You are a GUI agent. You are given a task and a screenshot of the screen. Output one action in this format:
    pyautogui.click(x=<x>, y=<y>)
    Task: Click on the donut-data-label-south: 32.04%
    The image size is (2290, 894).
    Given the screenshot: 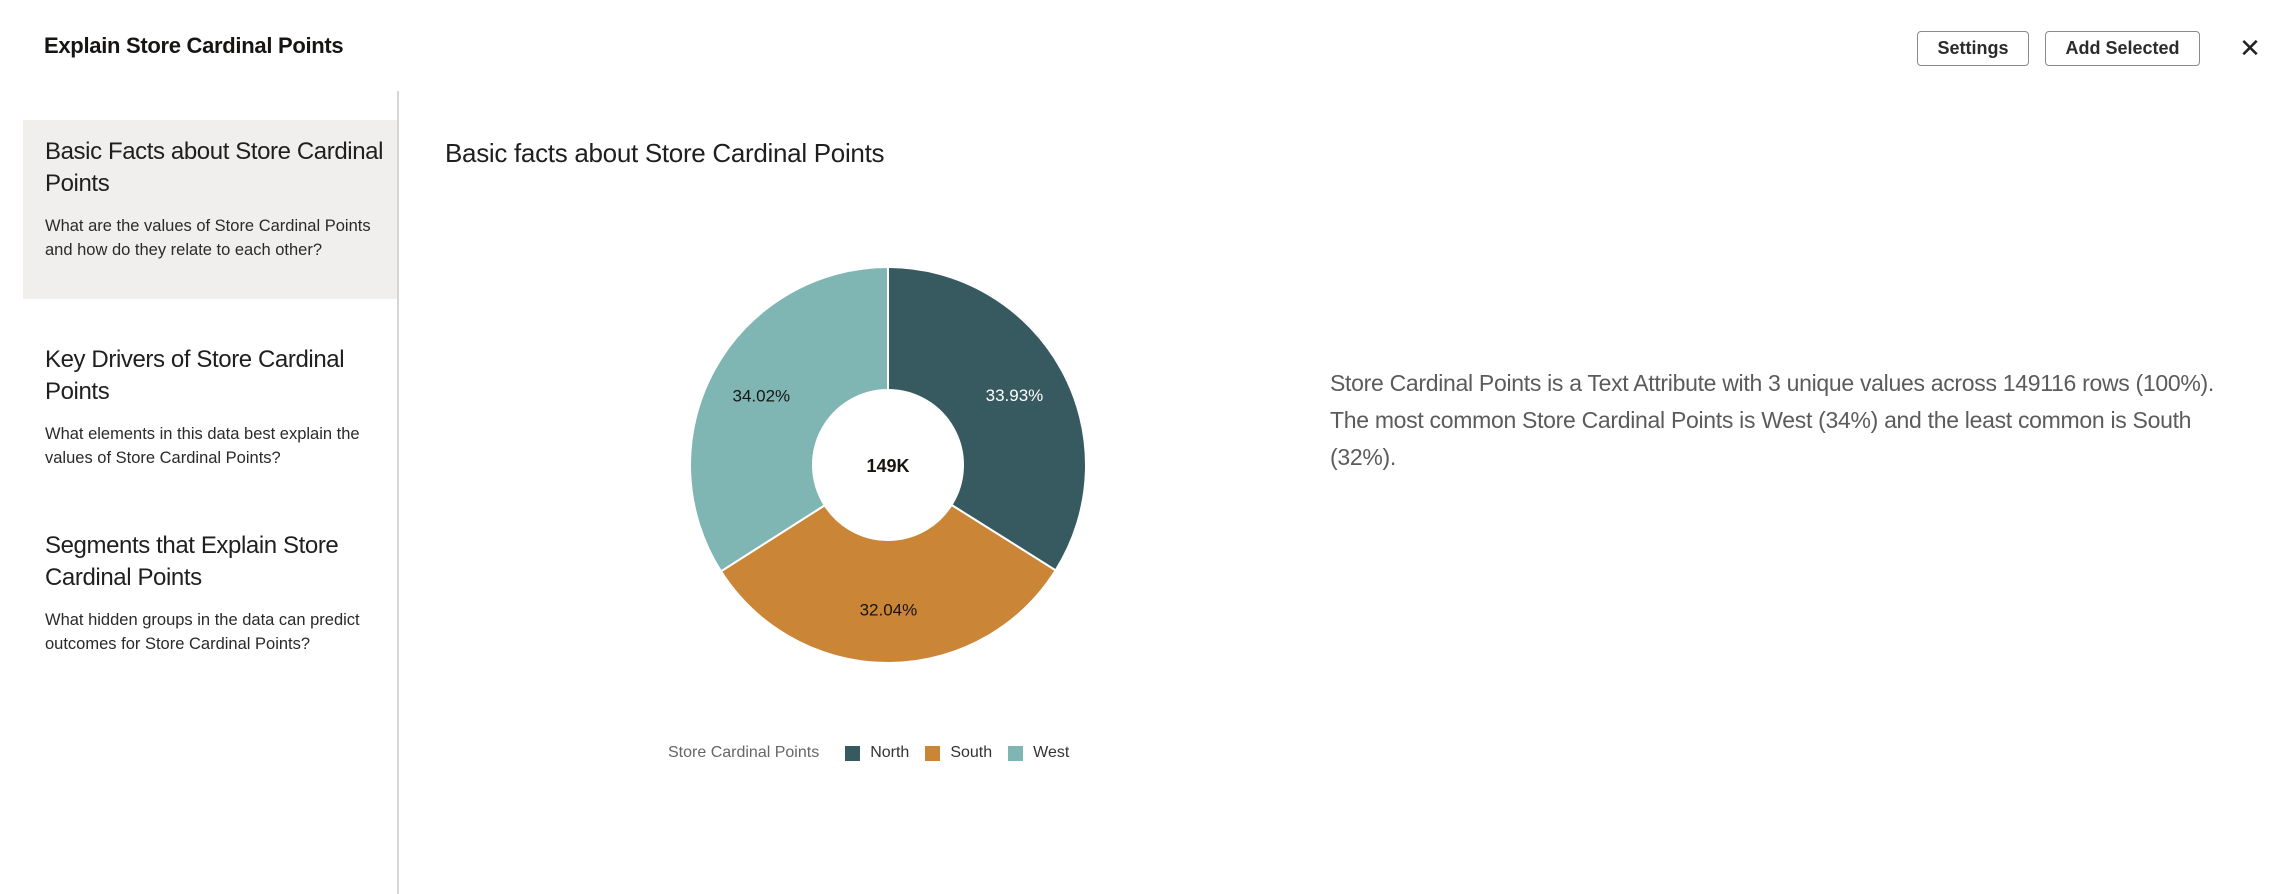 What is the action you would take?
    pyautogui.click(x=889, y=609)
    